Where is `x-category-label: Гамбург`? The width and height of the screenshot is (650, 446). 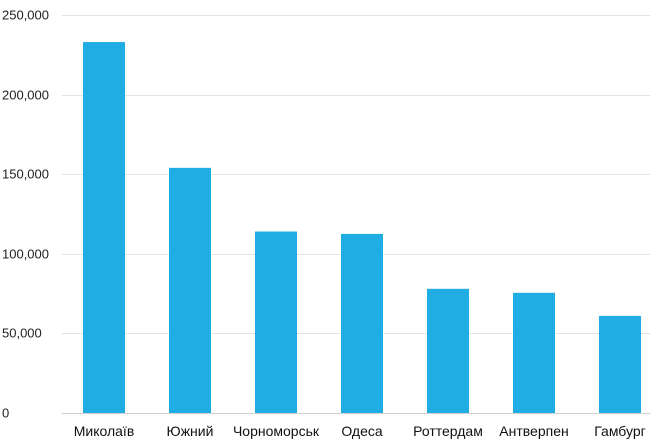
x-category-label: Гамбург is located at coordinates (620, 431).